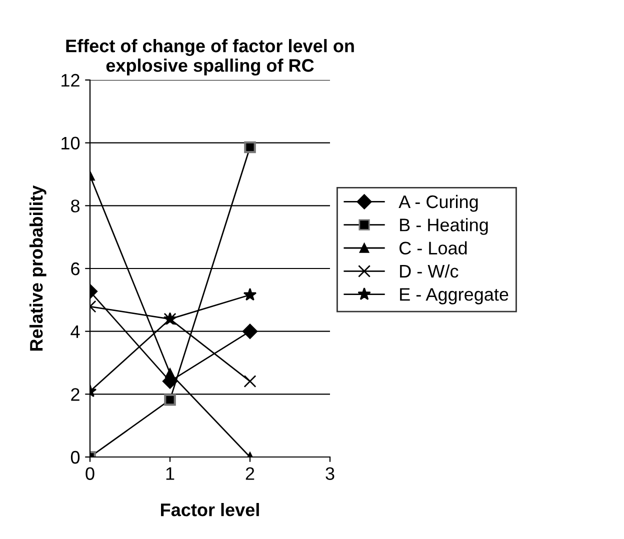  Describe the element at coordinates (90, 473) in the screenshot. I see `x-tick-label: 0` at that location.